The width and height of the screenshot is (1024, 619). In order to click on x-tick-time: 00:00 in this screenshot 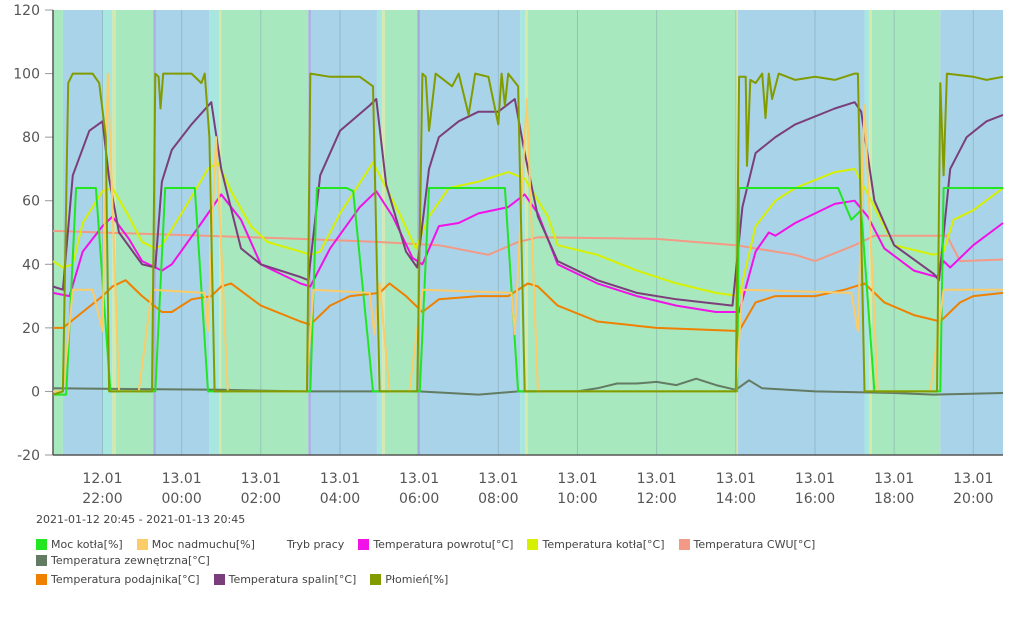, I will do `click(181, 499)`.